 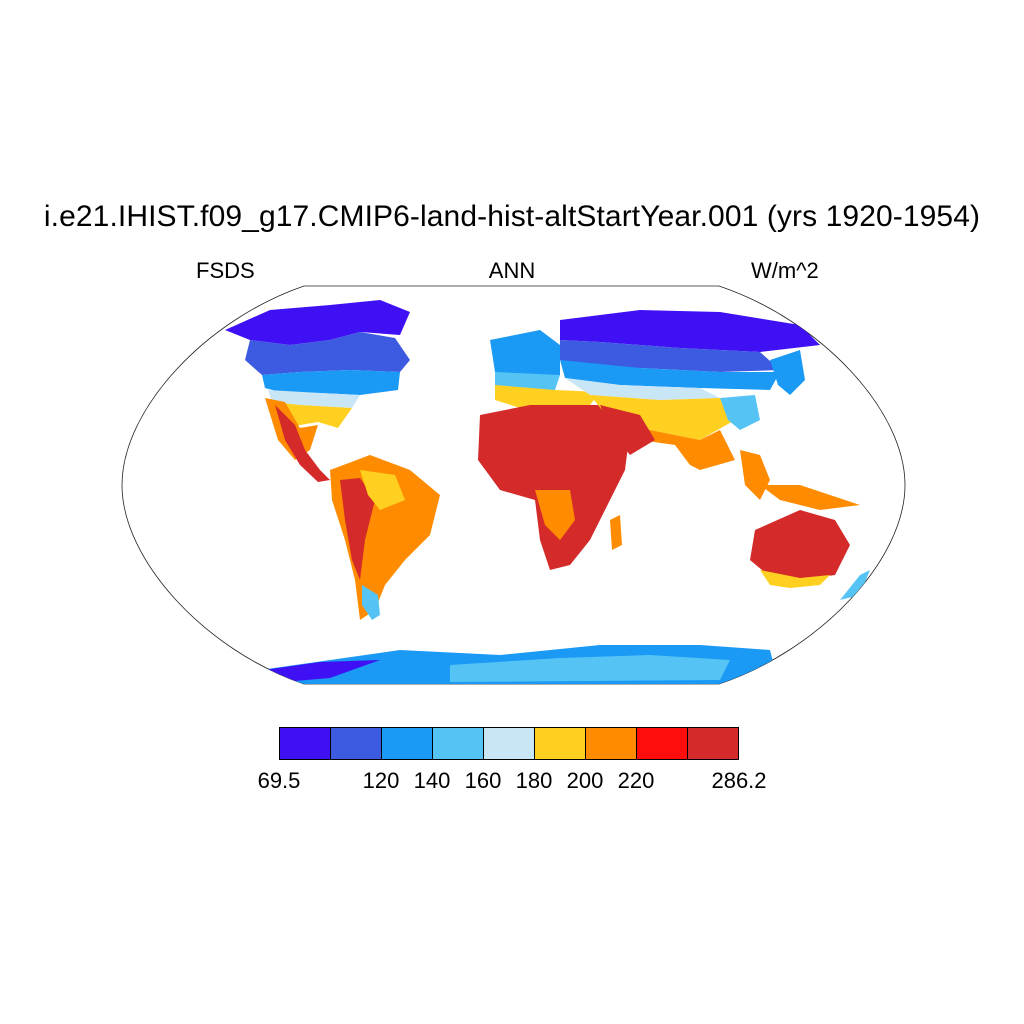 I want to click on japan, so click(x=787, y=372).